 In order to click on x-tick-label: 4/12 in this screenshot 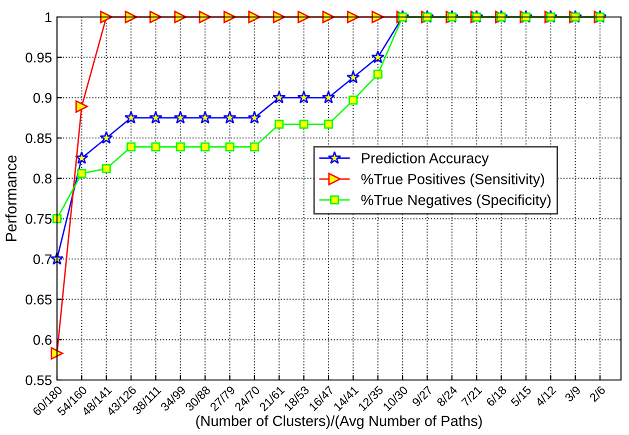, I will do `click(545, 396)`.